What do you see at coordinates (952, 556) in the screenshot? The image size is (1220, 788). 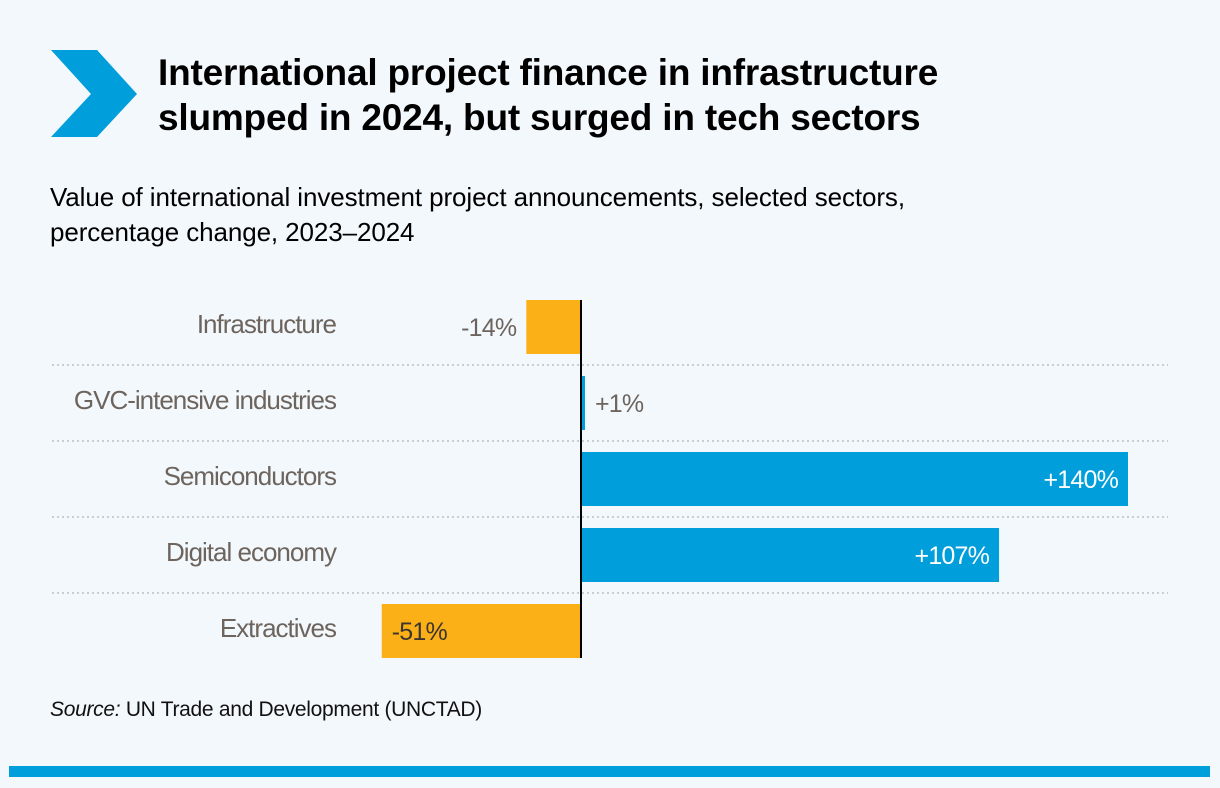 I see `value-label: +107%` at bounding box center [952, 556].